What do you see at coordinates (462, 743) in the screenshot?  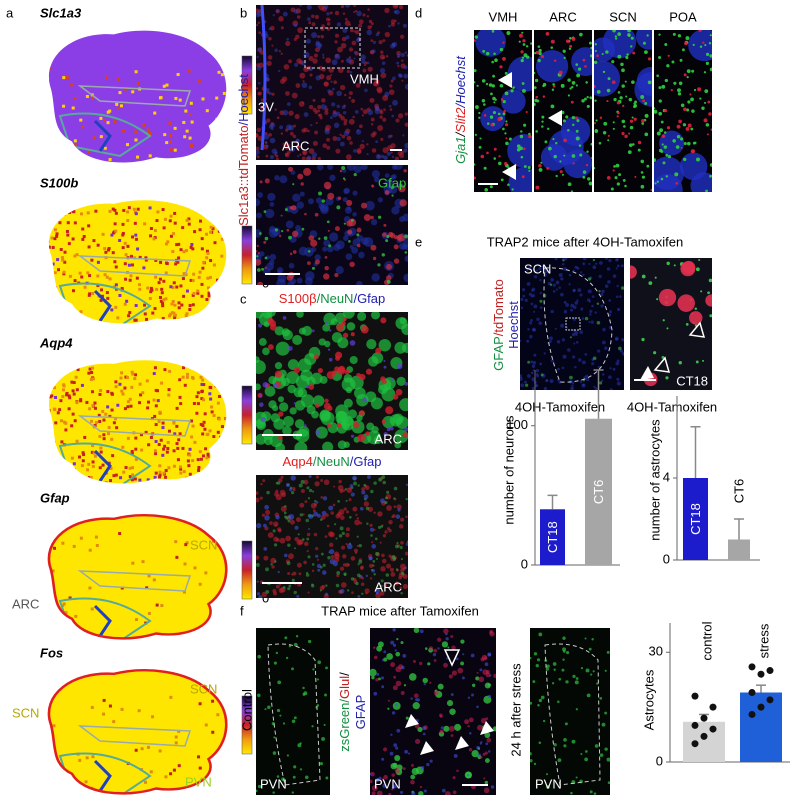 I see `arrowhead` at bounding box center [462, 743].